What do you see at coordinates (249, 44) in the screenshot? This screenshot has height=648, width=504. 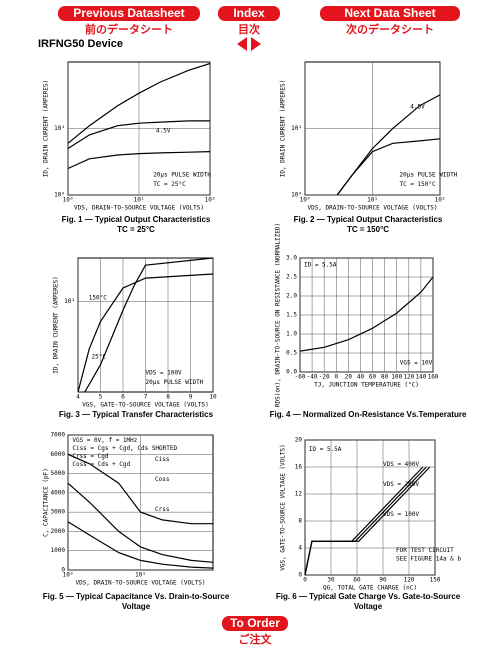 I see `index-arrows` at bounding box center [249, 44].